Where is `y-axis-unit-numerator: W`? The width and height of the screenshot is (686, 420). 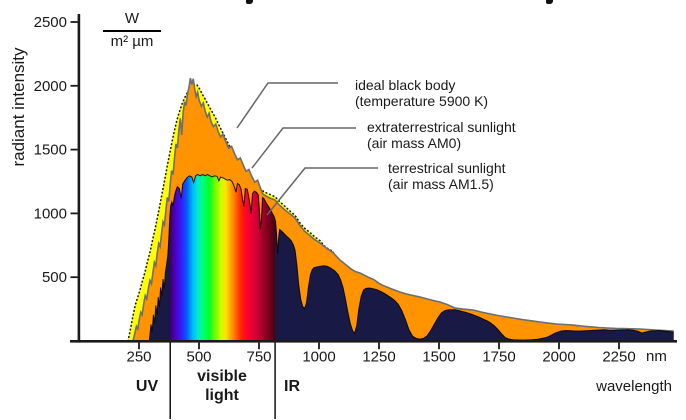
y-axis-unit-numerator: W is located at coordinates (132, 18).